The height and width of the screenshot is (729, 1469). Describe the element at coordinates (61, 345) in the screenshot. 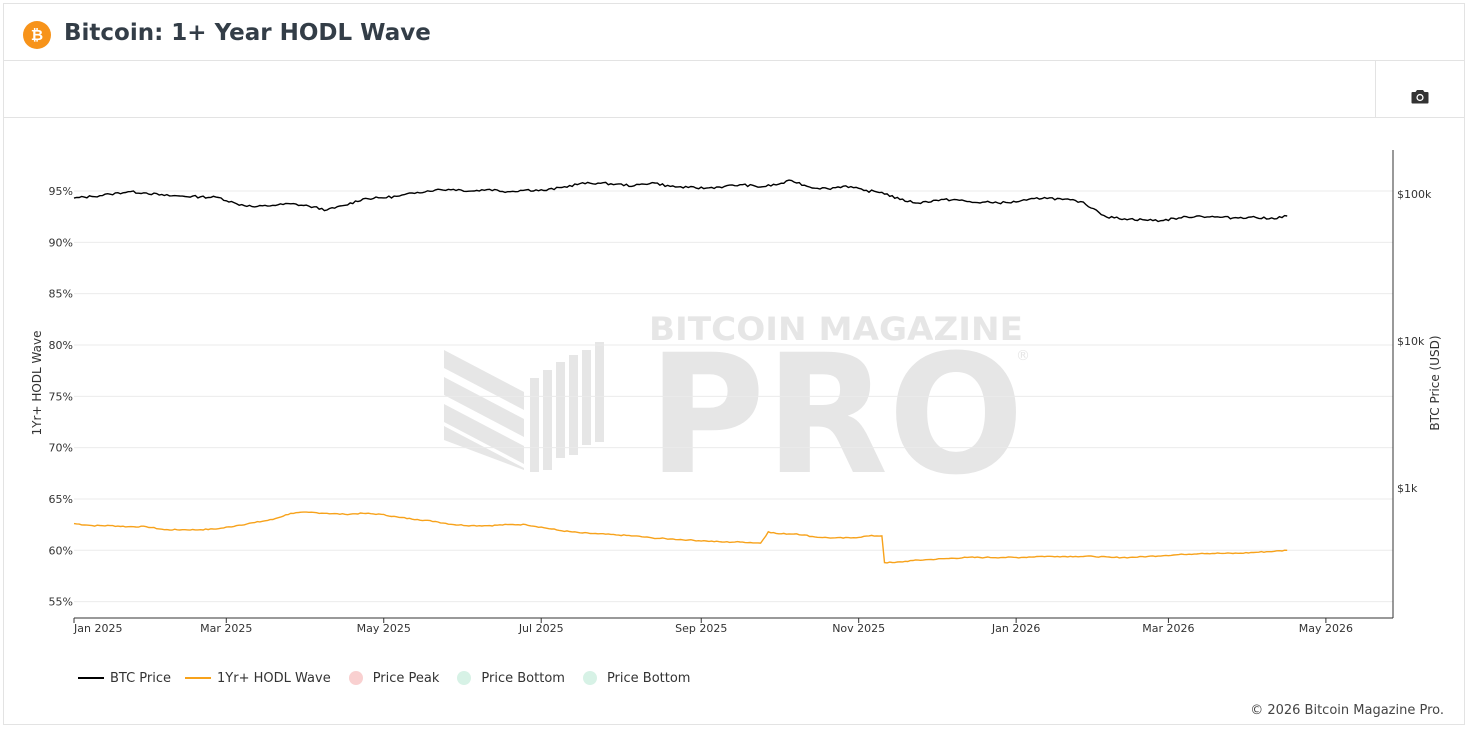

I see `y-left-tick-label: 80%` at that location.